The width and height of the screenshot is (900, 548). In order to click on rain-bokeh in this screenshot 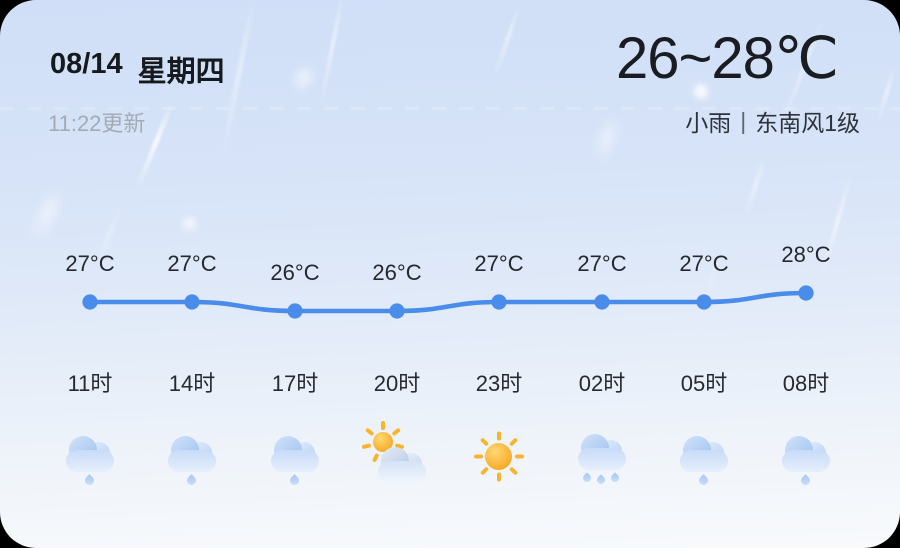, I will do `click(189, 223)`.